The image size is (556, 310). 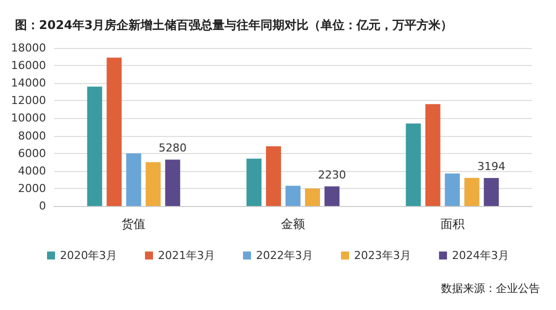 I want to click on y-tick-label: 16000, so click(x=28, y=65).